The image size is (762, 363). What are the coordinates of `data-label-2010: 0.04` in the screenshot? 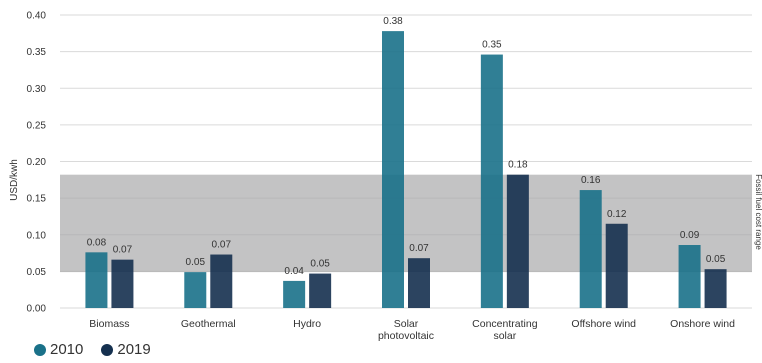 It's located at (294, 271).